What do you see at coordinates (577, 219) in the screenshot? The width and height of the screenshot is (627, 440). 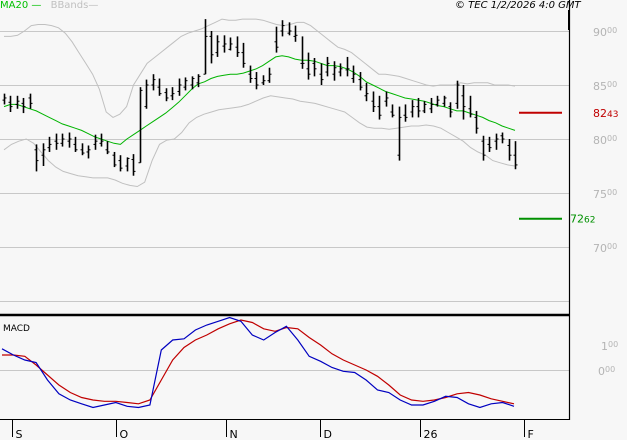 I see `level-main: 72` at bounding box center [577, 219].